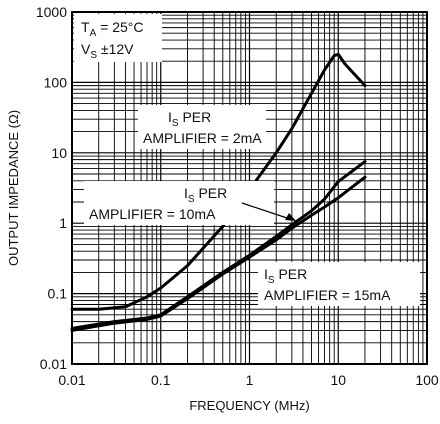 Image resolution: width=440 pixels, height=424 pixels. What do you see at coordinates (63, 223) in the screenshot?
I see `y-tick-label: 1` at bounding box center [63, 223].